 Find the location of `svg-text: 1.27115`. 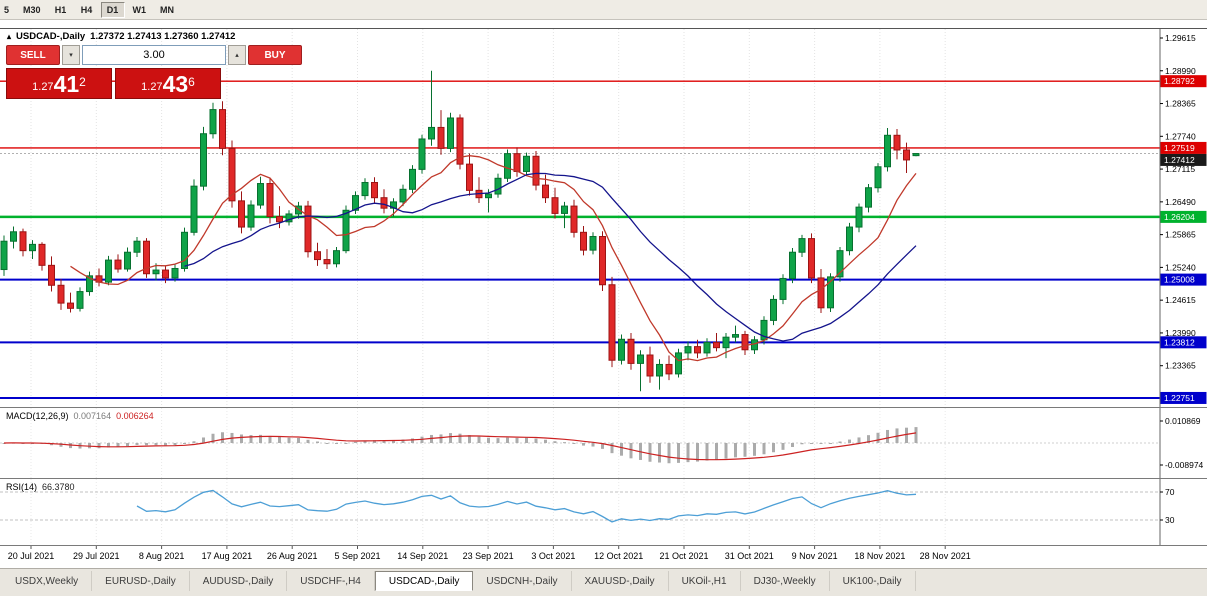

svg-text: 1.27115 is located at coordinates (1180, 169).